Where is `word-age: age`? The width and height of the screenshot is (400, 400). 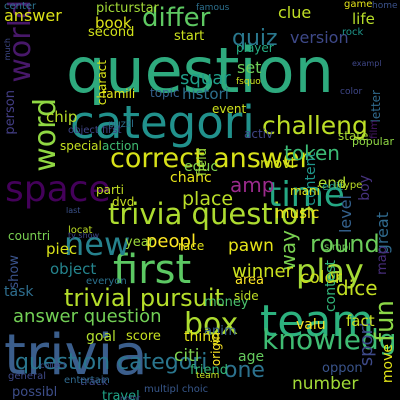
word-age: age is located at coordinates (251, 357).